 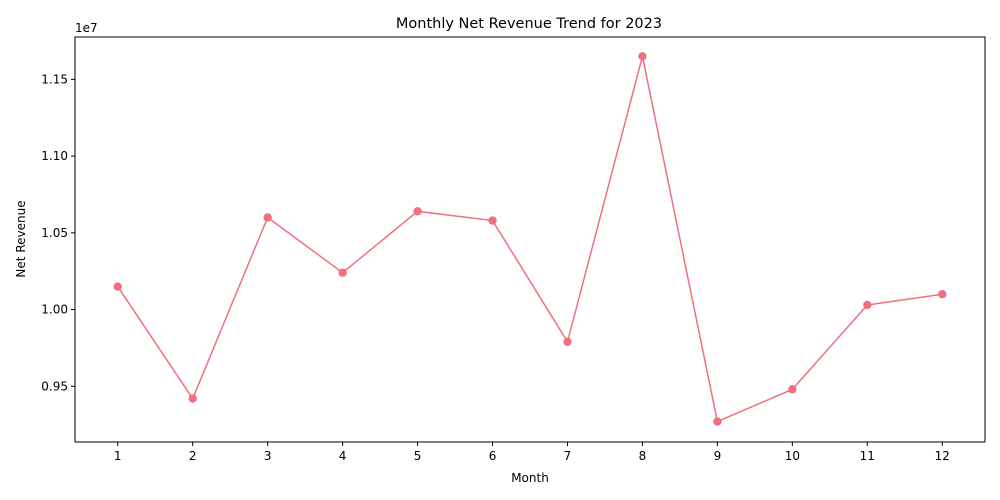 I want to click on x-axis-label: Month, so click(x=530, y=478).